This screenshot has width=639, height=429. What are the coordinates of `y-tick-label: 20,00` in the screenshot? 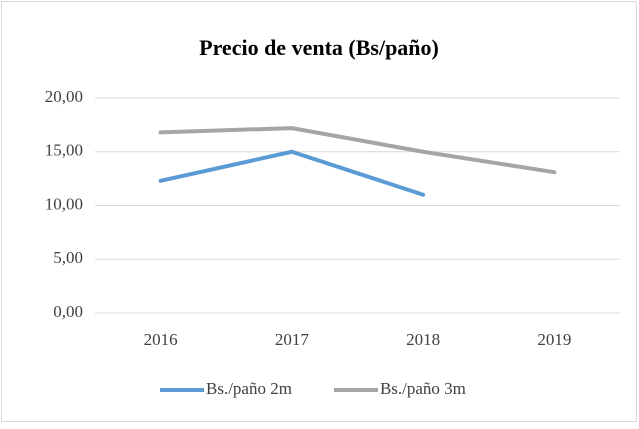 It's located at (64, 96).